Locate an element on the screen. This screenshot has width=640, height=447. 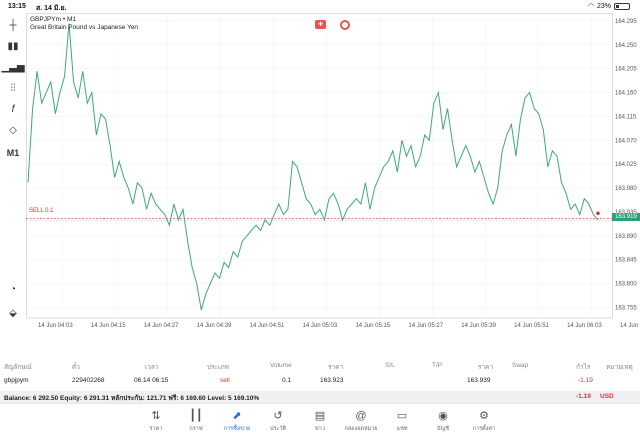
tab-mailbox: @ กล่องจดหมาย is located at coordinates (361, 421).